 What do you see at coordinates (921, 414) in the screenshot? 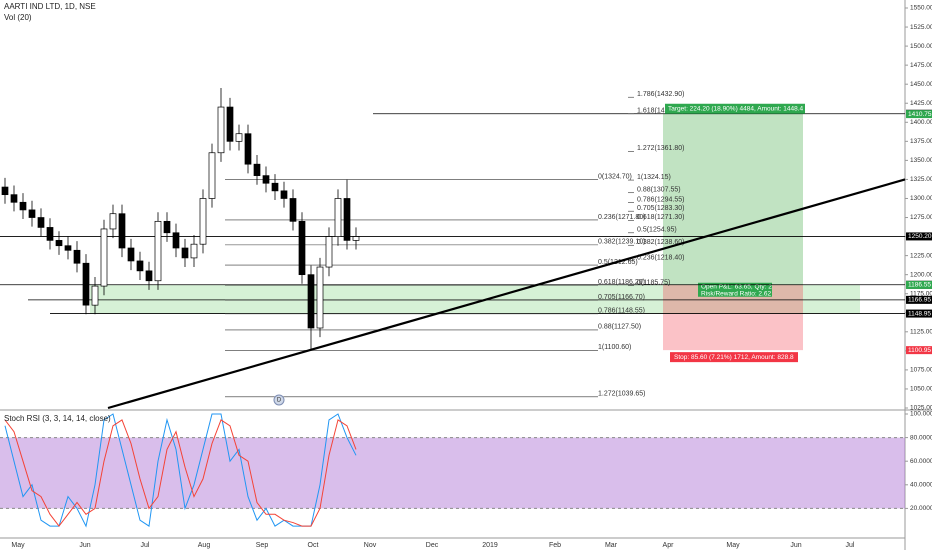
I see `stoch-tick-label: 100.0000` at bounding box center [921, 414].